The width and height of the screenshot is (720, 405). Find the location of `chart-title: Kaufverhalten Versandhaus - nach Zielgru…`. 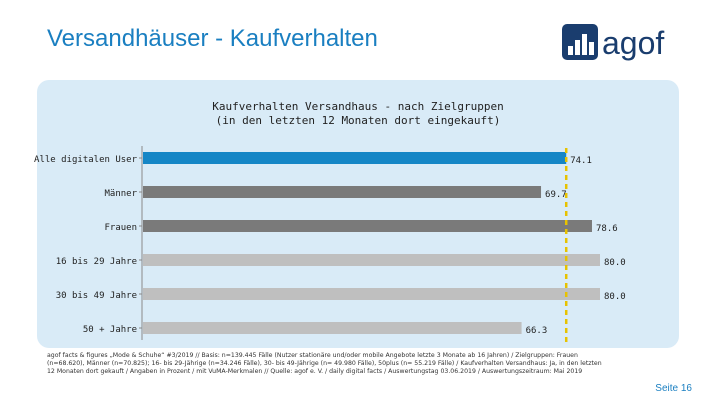

chart-title: Kaufverhalten Versandhaus - nach Zielgru… is located at coordinates (358, 114).